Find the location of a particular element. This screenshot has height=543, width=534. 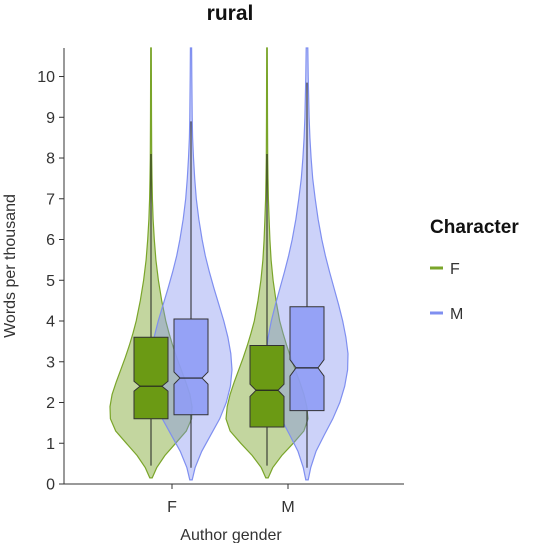

y-tick-label: 10 is located at coordinates (46, 77).